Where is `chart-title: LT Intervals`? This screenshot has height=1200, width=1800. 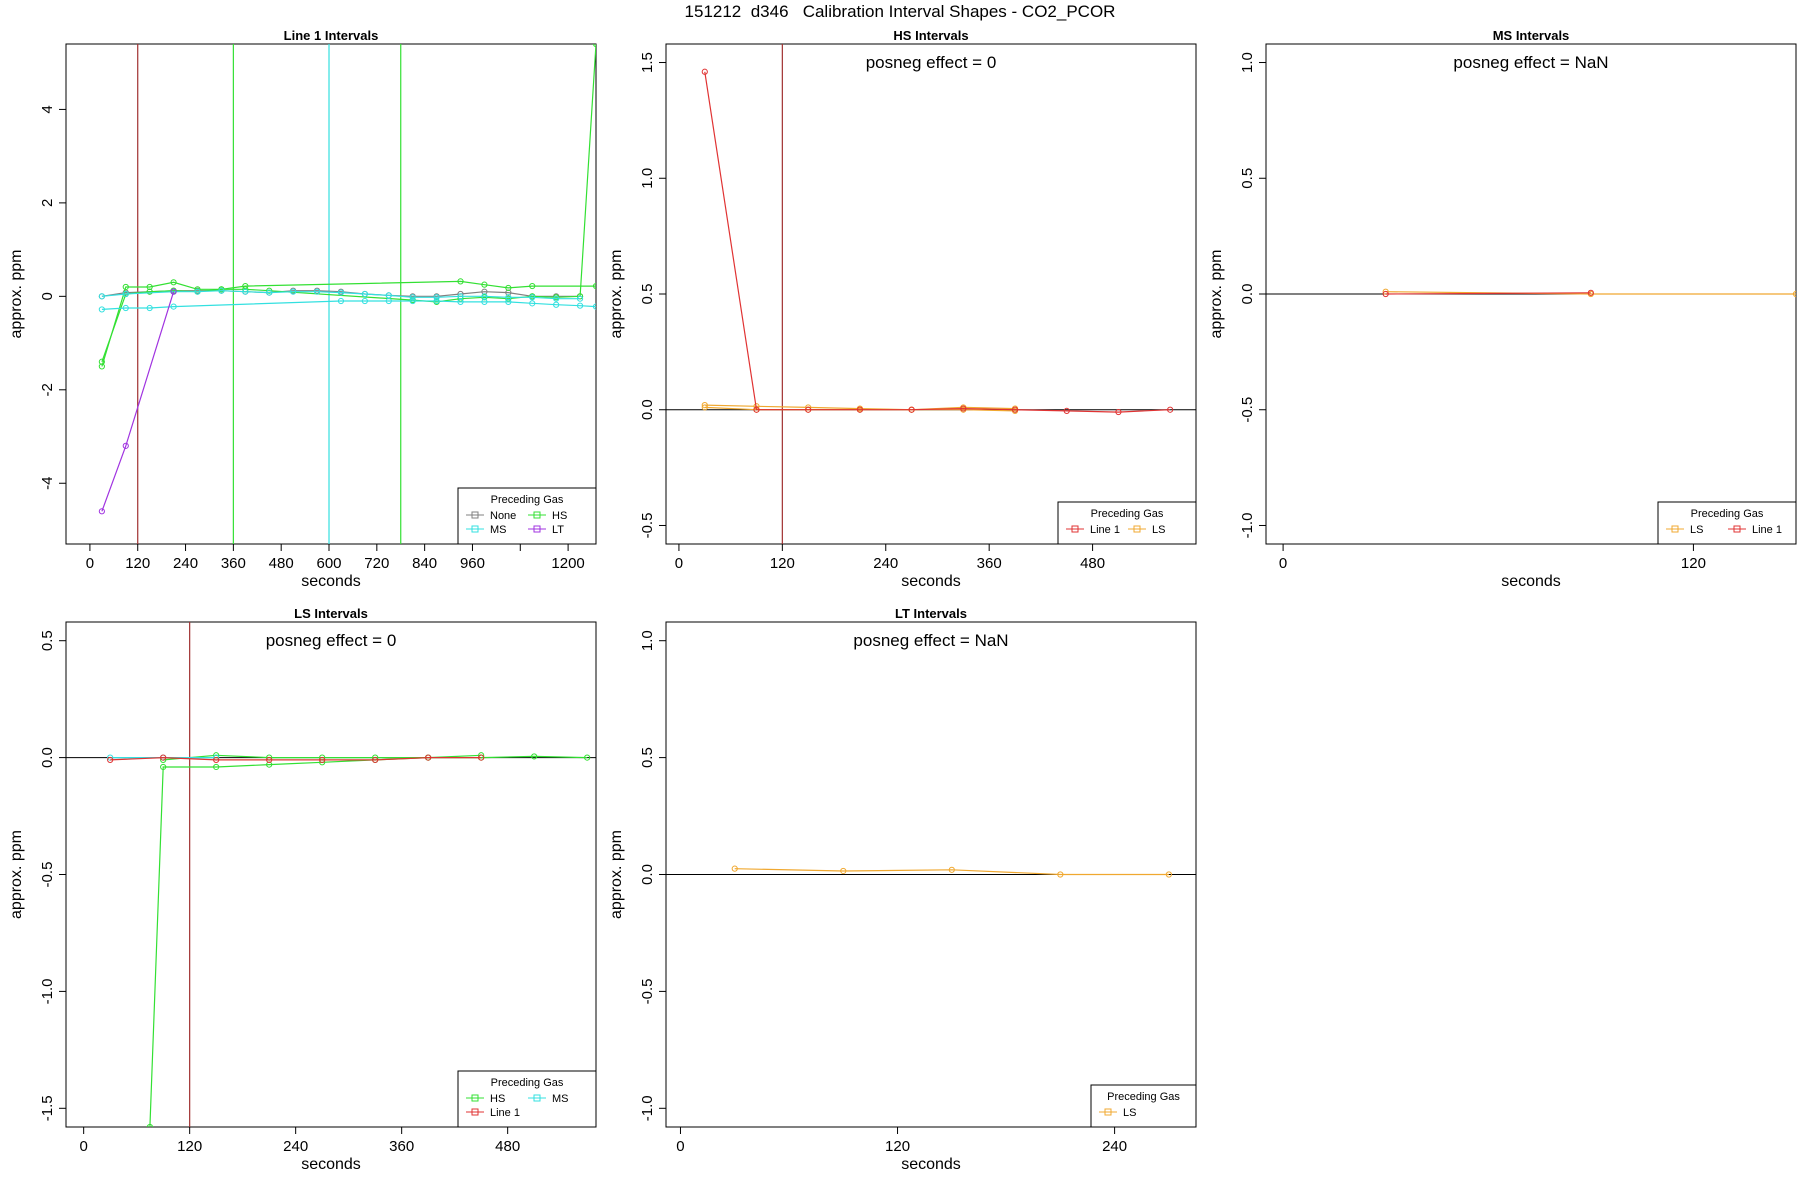 chart-title: LT Intervals is located at coordinates (931, 613).